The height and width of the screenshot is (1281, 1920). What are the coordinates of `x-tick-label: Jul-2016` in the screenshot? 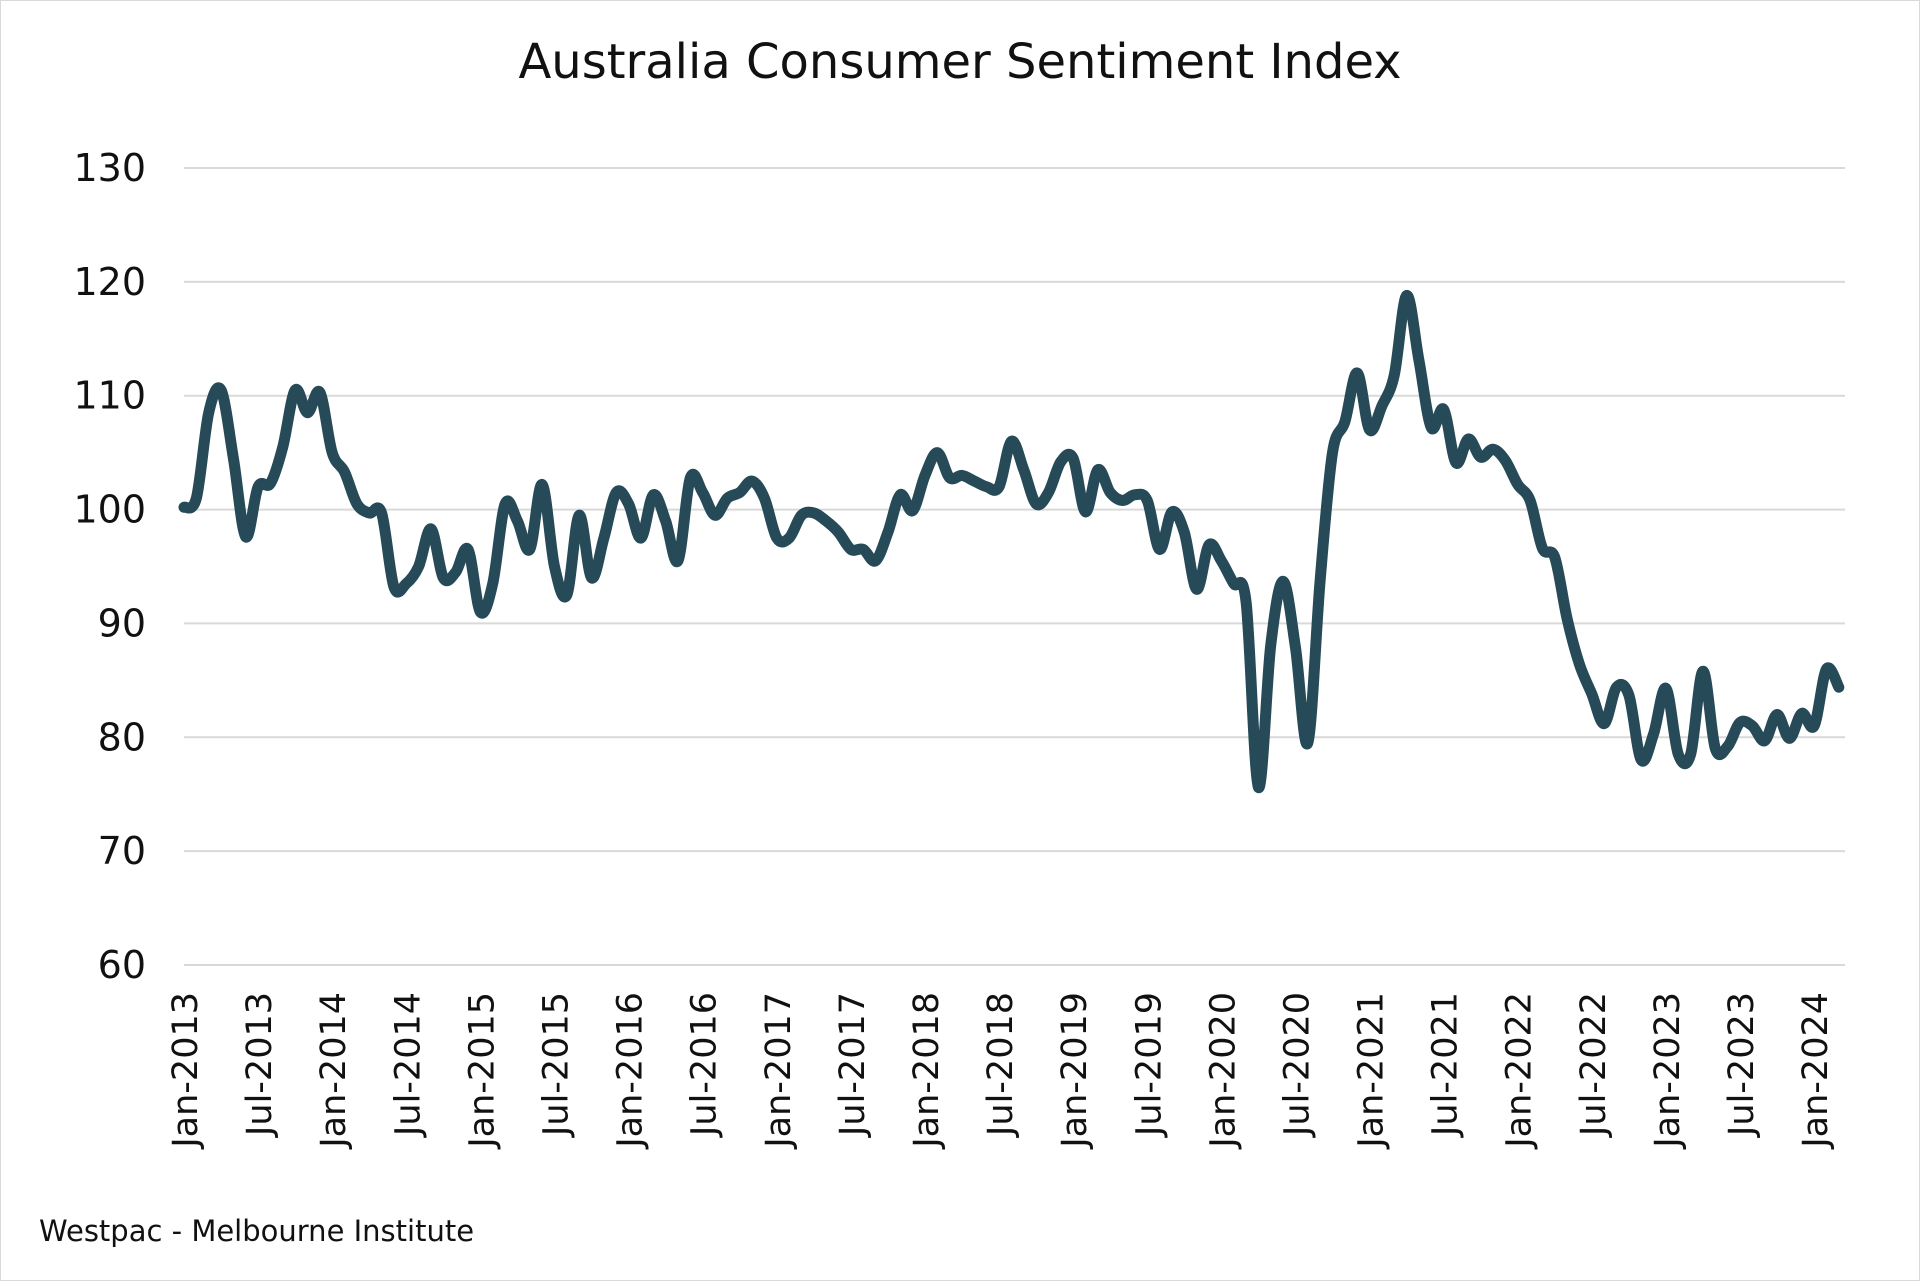 It's located at (705, 1065).